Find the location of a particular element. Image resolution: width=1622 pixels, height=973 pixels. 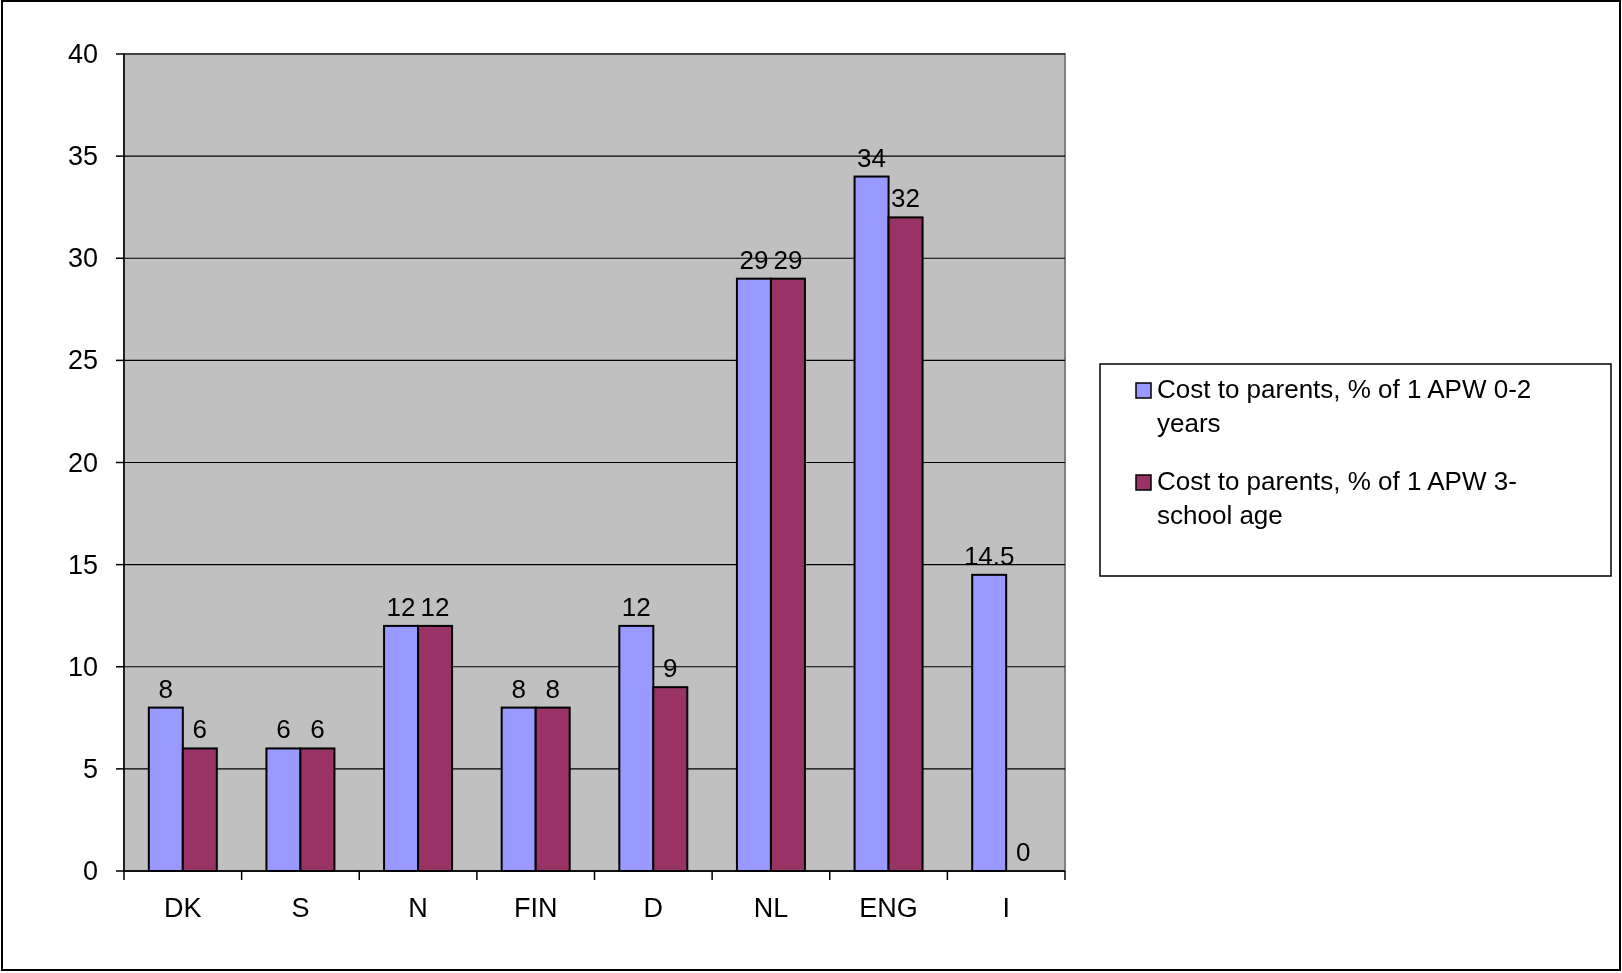

x-tick-label: ENG is located at coordinates (888, 908).